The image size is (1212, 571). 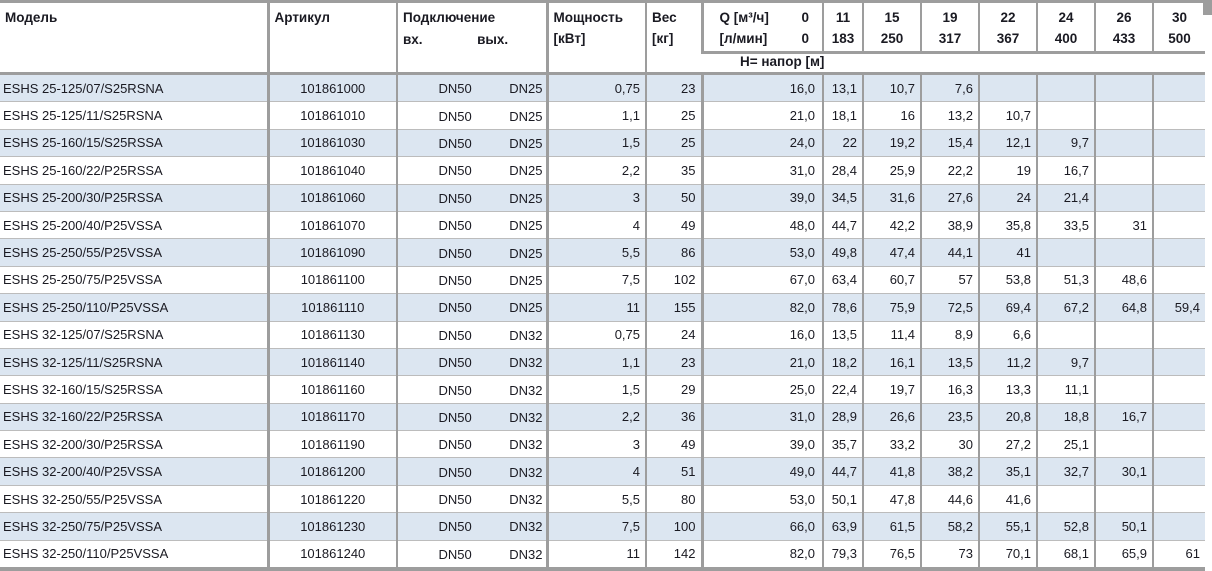 What do you see at coordinates (761, 526) in the screenshot?
I see `head-value: 66,0` at bounding box center [761, 526].